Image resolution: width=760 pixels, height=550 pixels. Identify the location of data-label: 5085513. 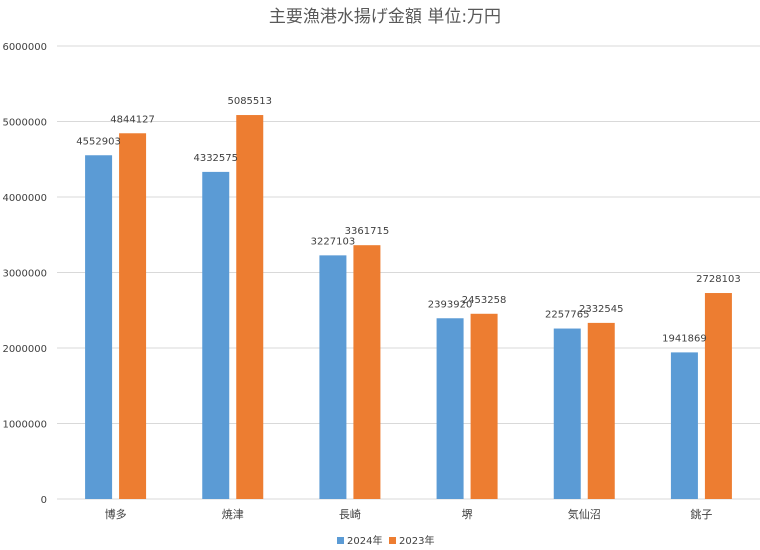
(249, 101).